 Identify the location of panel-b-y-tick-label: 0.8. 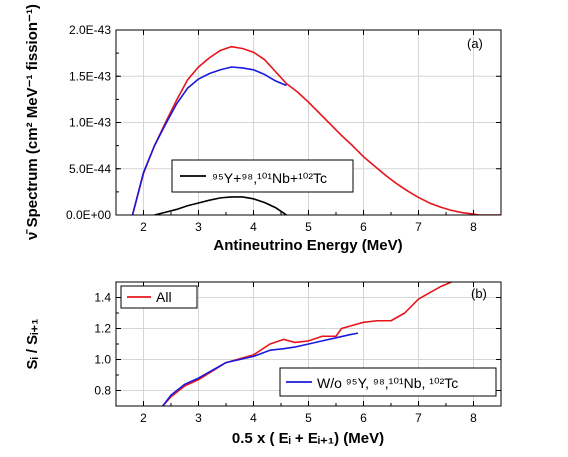
(102, 391).